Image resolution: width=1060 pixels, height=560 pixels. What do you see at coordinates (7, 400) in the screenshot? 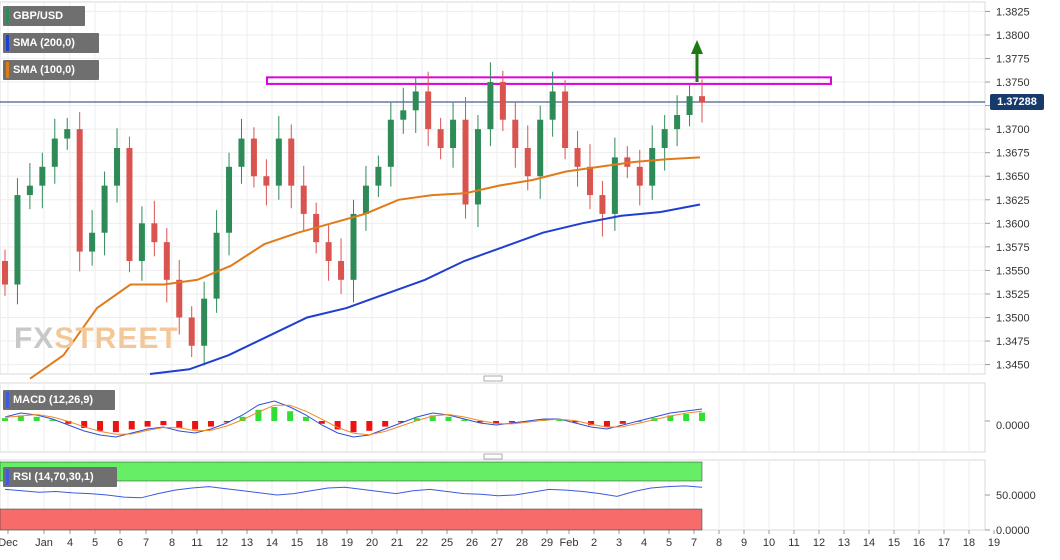
I see `macd-swatch` at bounding box center [7, 400].